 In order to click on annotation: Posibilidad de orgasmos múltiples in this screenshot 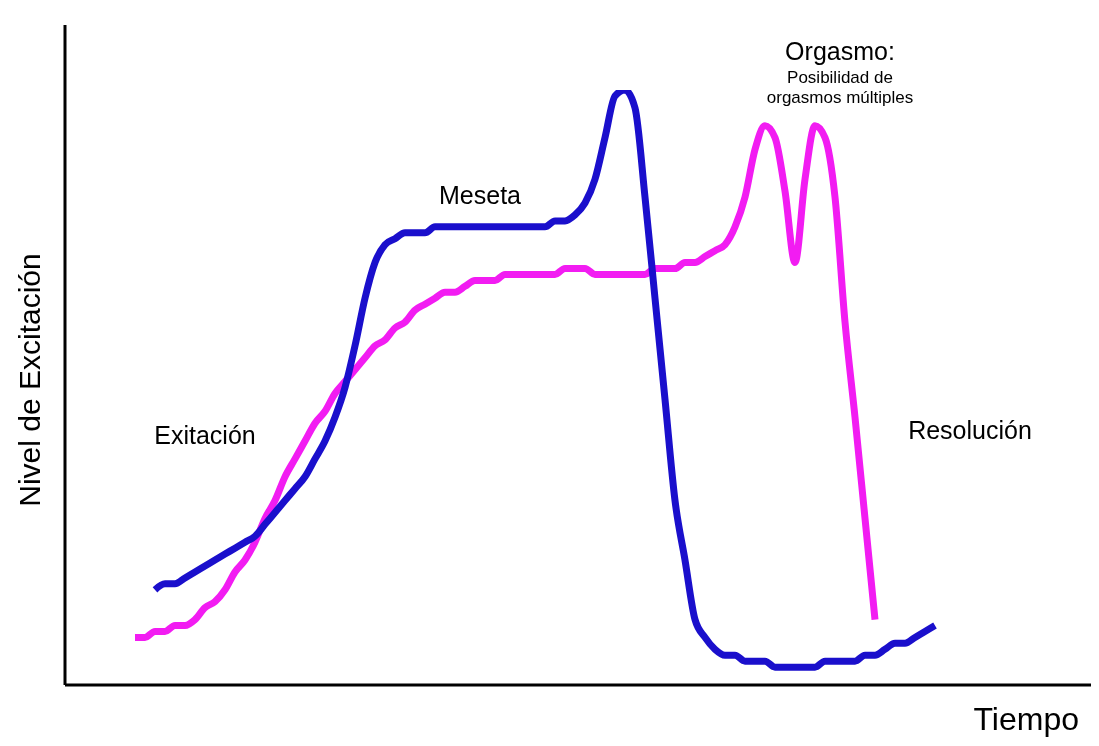, I will do `click(840, 88)`.